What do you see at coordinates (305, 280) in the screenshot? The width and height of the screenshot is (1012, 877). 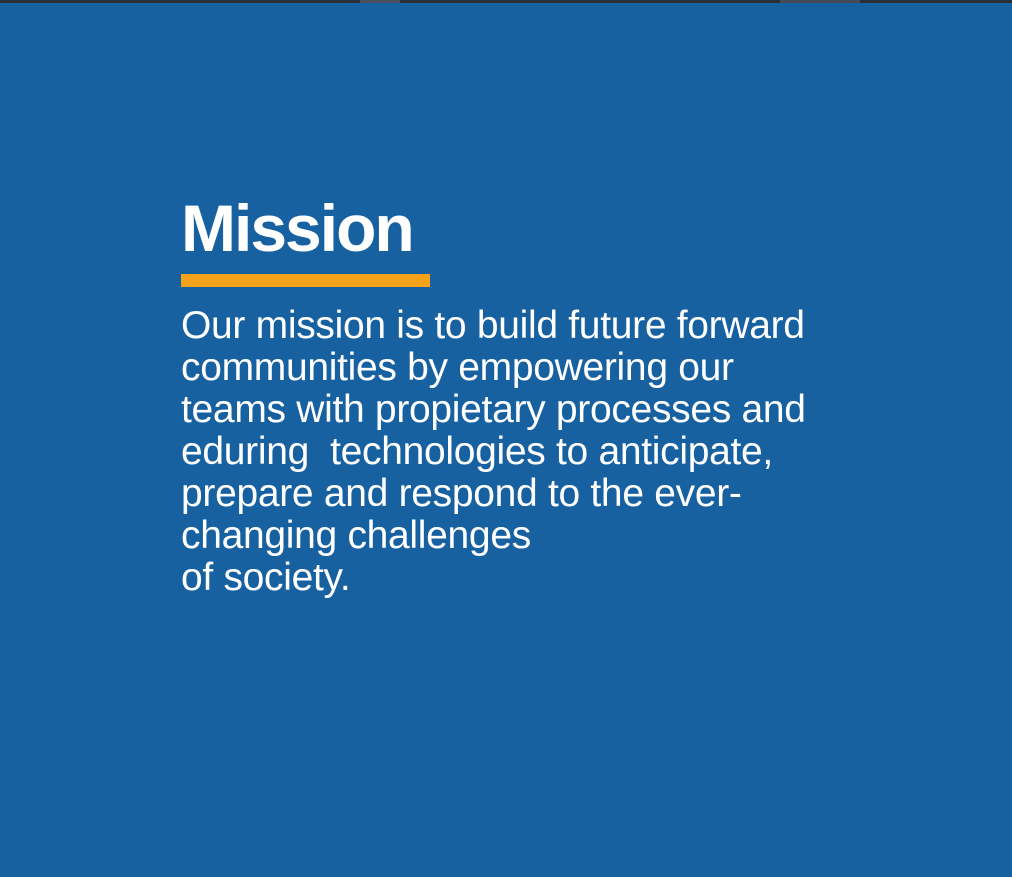 I see `heading-accent-bar` at bounding box center [305, 280].